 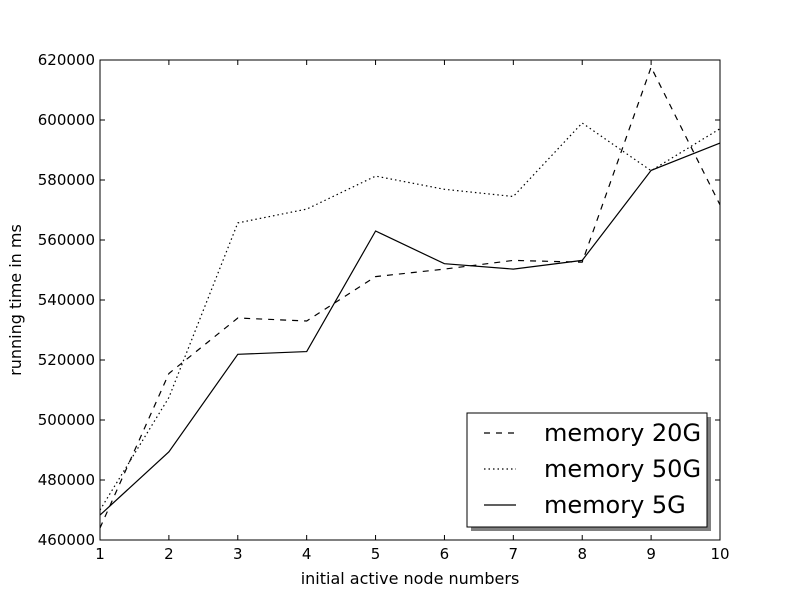 I want to click on y-tick-label: 620000, so click(x=66, y=60).